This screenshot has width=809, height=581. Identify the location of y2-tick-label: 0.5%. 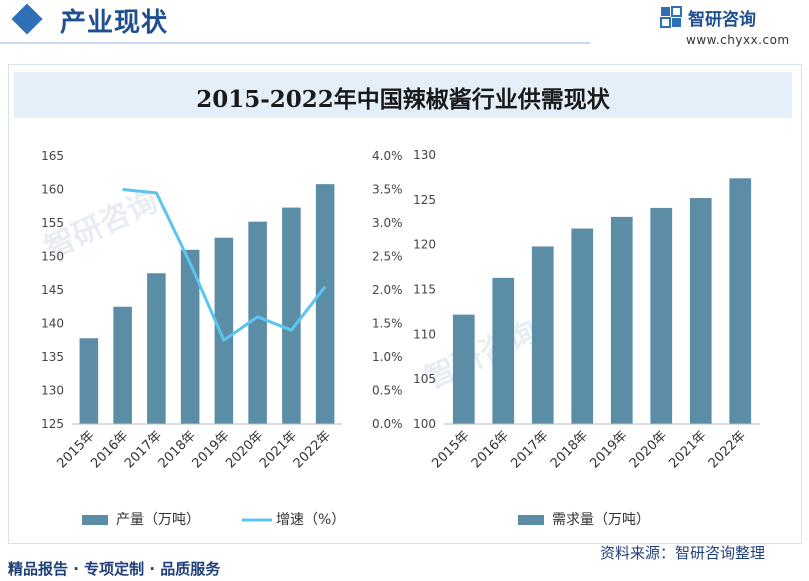
(387, 391).